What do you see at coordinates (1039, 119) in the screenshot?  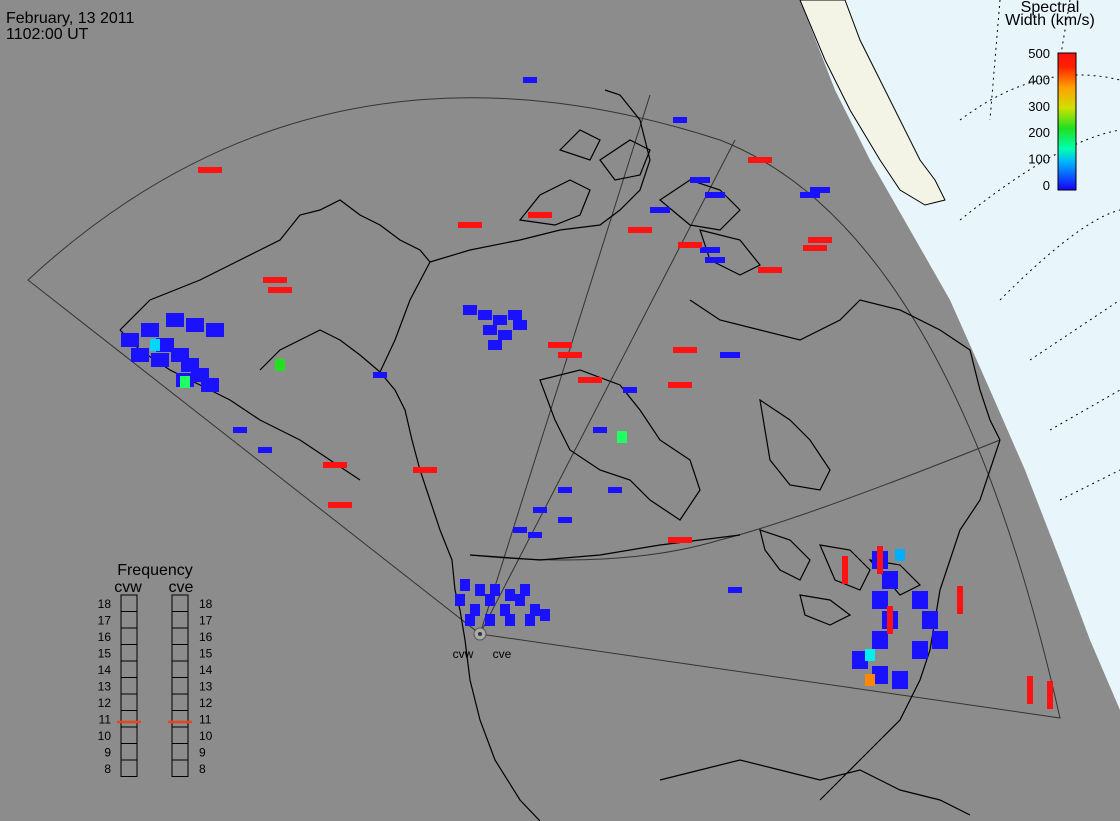 I see `colorbar-ticks: 500 400 300 200 100 0` at bounding box center [1039, 119].